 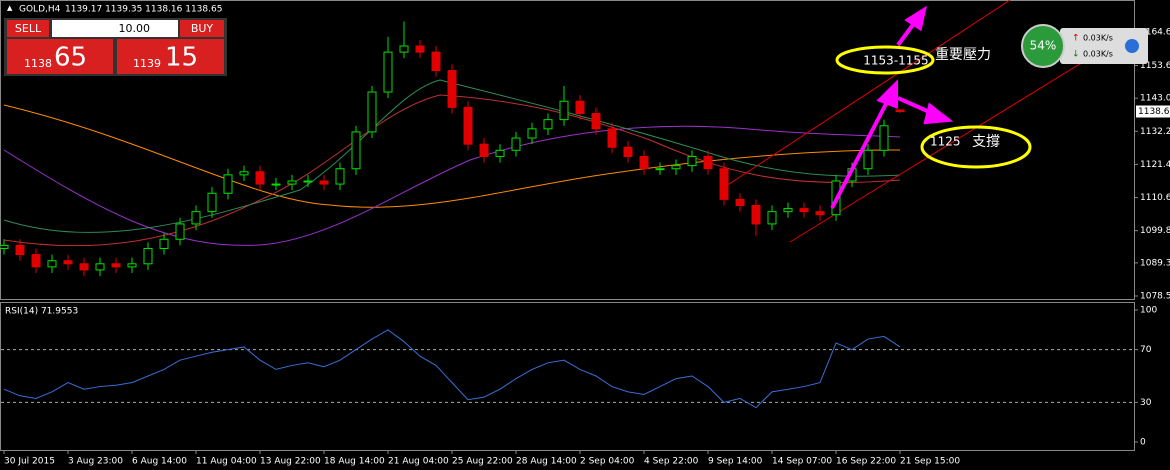 What do you see at coordinates (1155, 297) in the screenshot?
I see `y-tick-label: 1078.50` at bounding box center [1155, 297].